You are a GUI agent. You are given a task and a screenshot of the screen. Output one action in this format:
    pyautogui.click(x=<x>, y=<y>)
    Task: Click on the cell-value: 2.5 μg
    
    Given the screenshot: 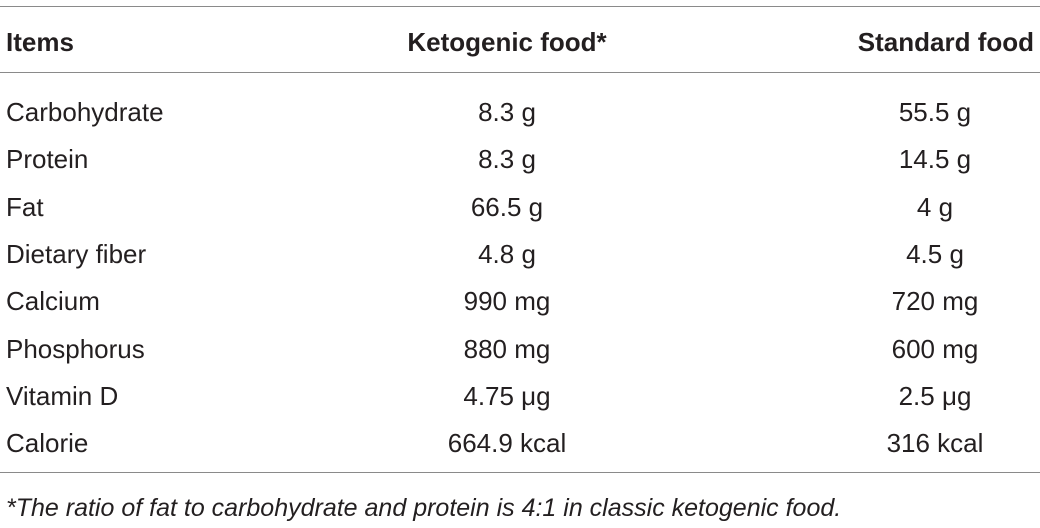 What is the action you would take?
    pyautogui.click(x=935, y=395)
    